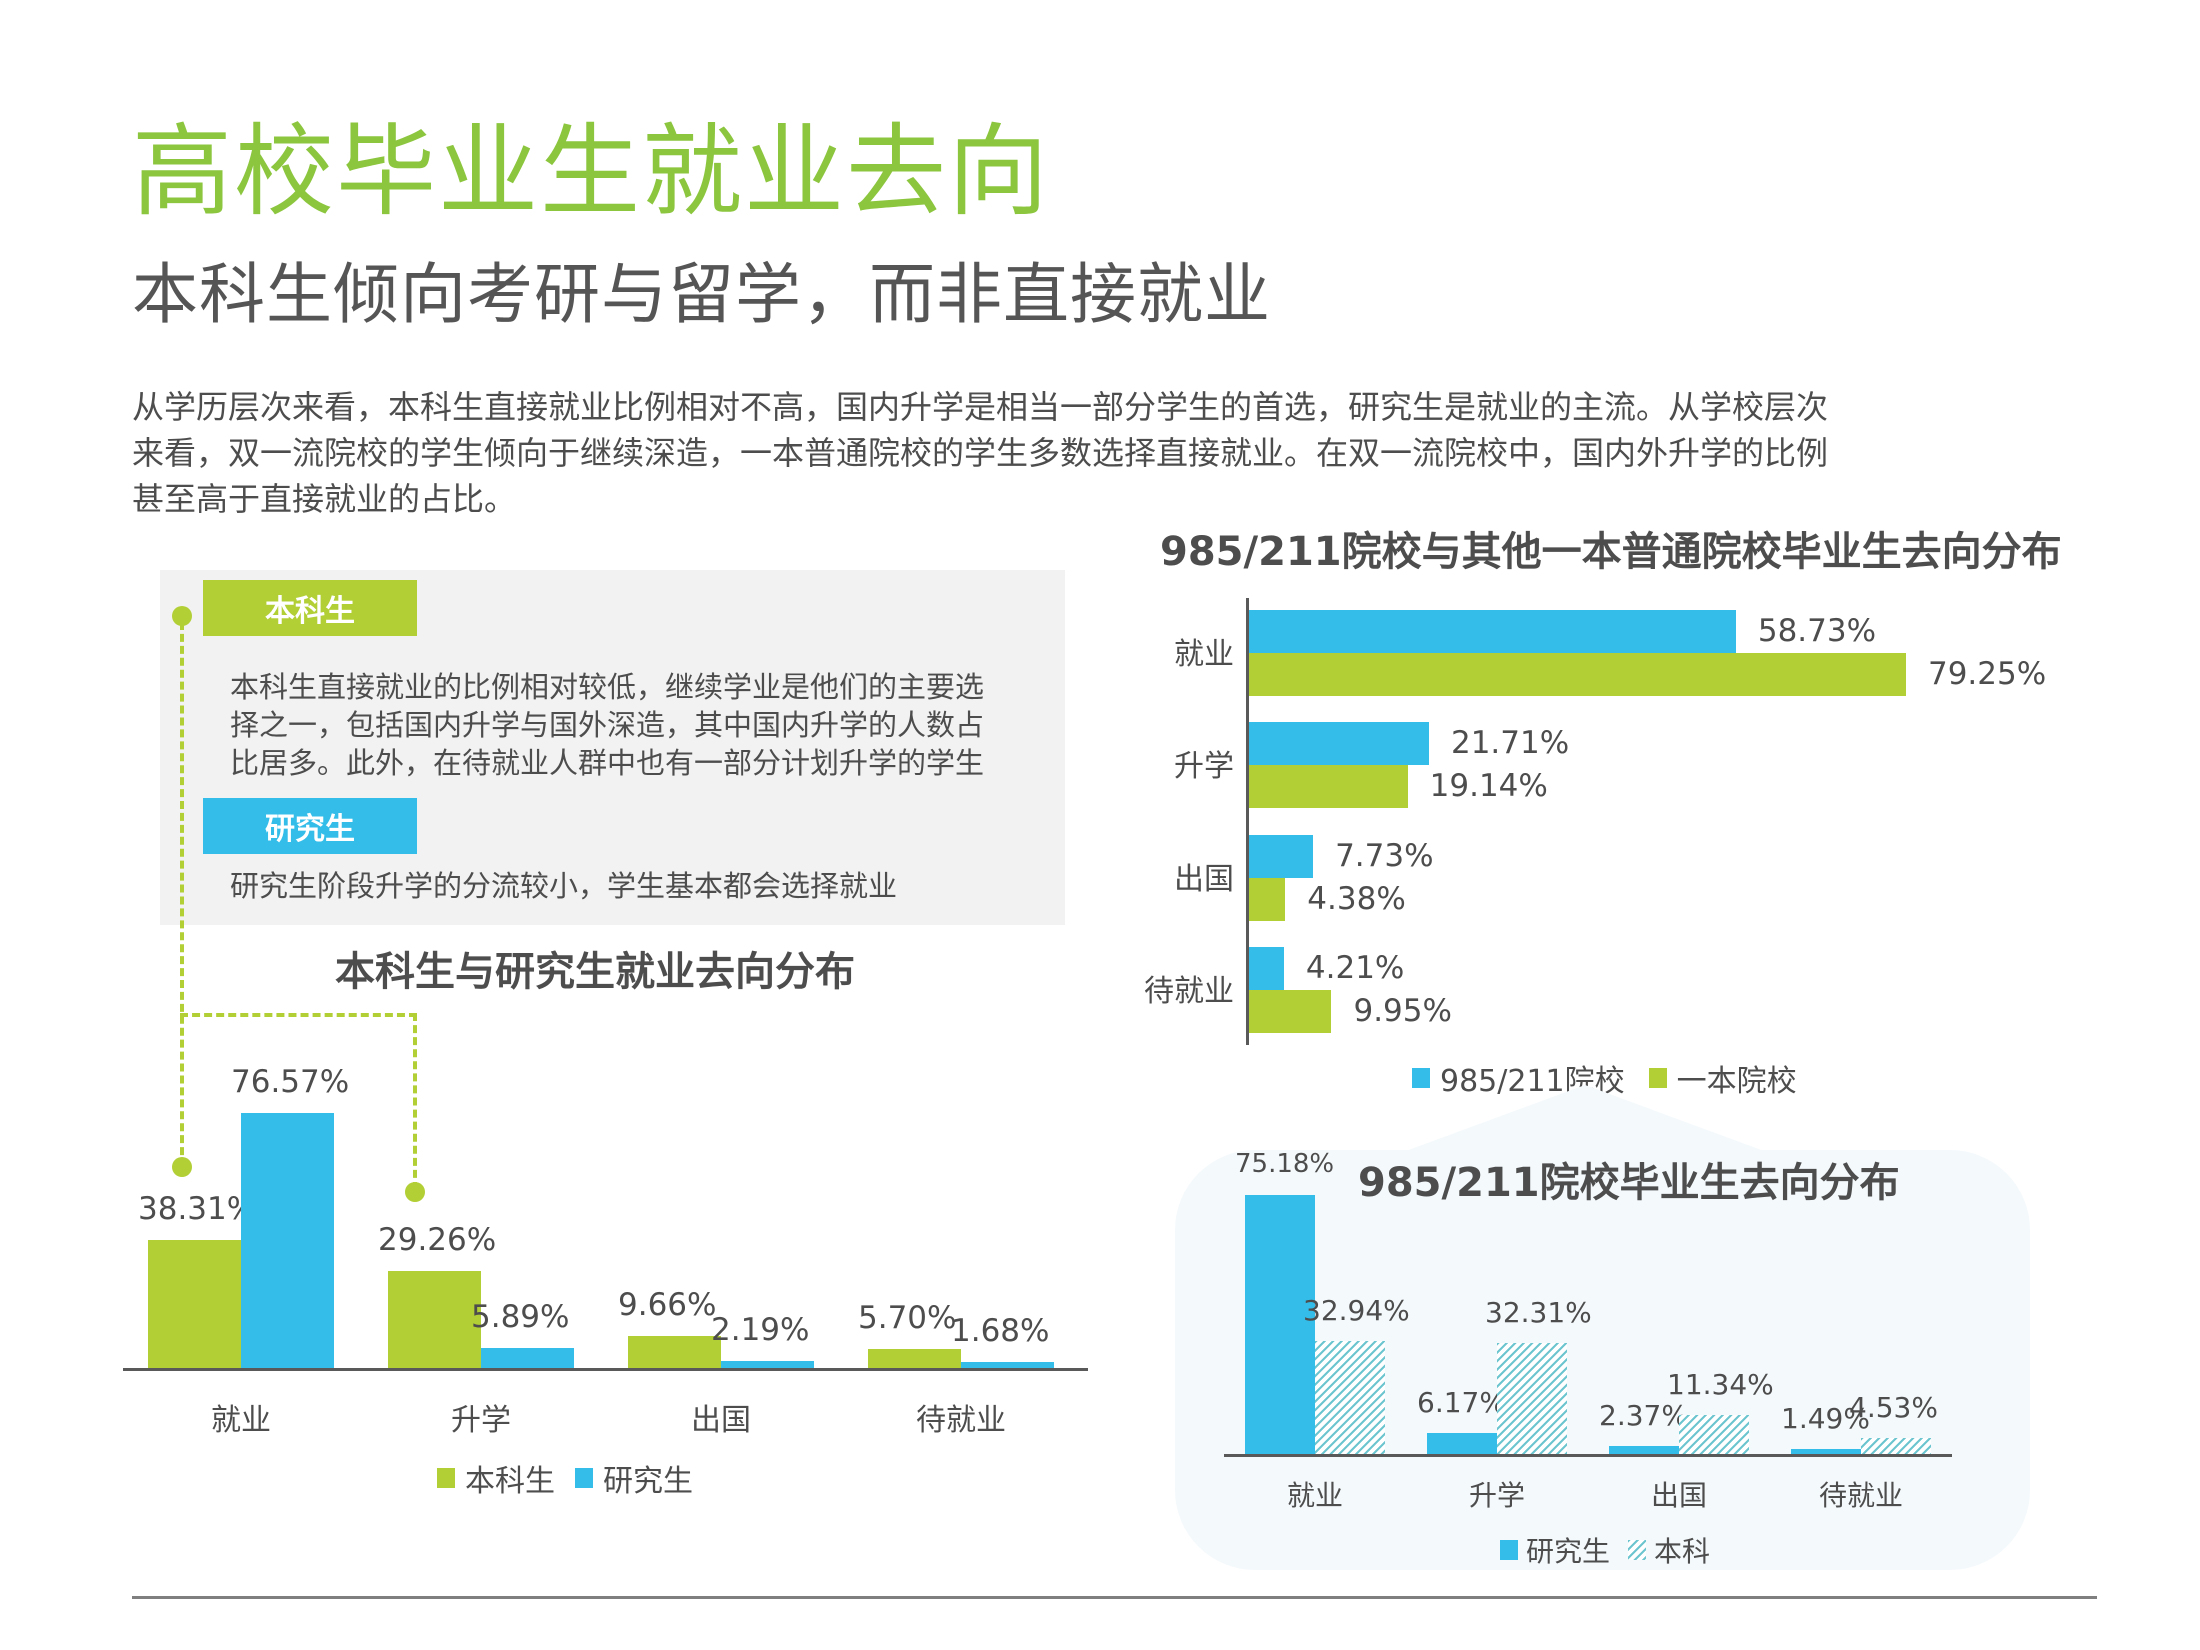 The image size is (2200, 1650). I want to click on data-label: 2.37%, so click(1643, 1415).